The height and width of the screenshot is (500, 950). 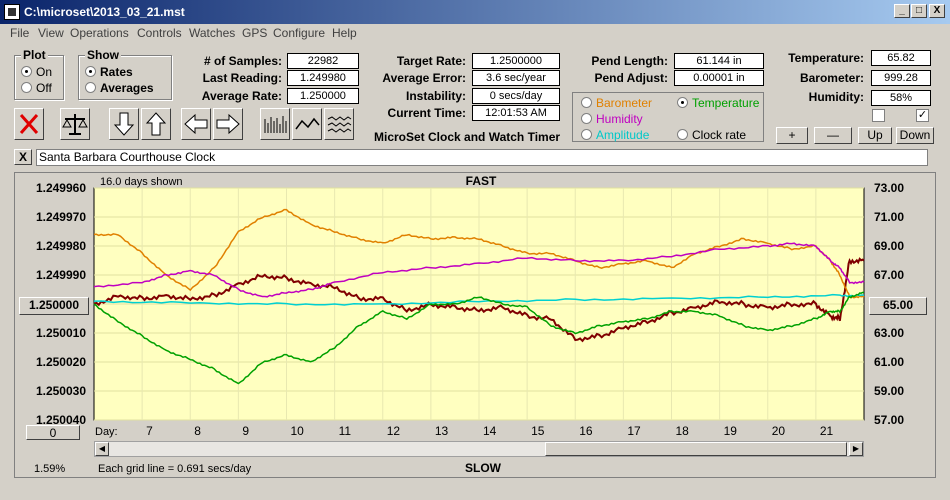 What do you see at coordinates (426, 113) in the screenshot?
I see `current-time-label: Current Time:` at bounding box center [426, 113].